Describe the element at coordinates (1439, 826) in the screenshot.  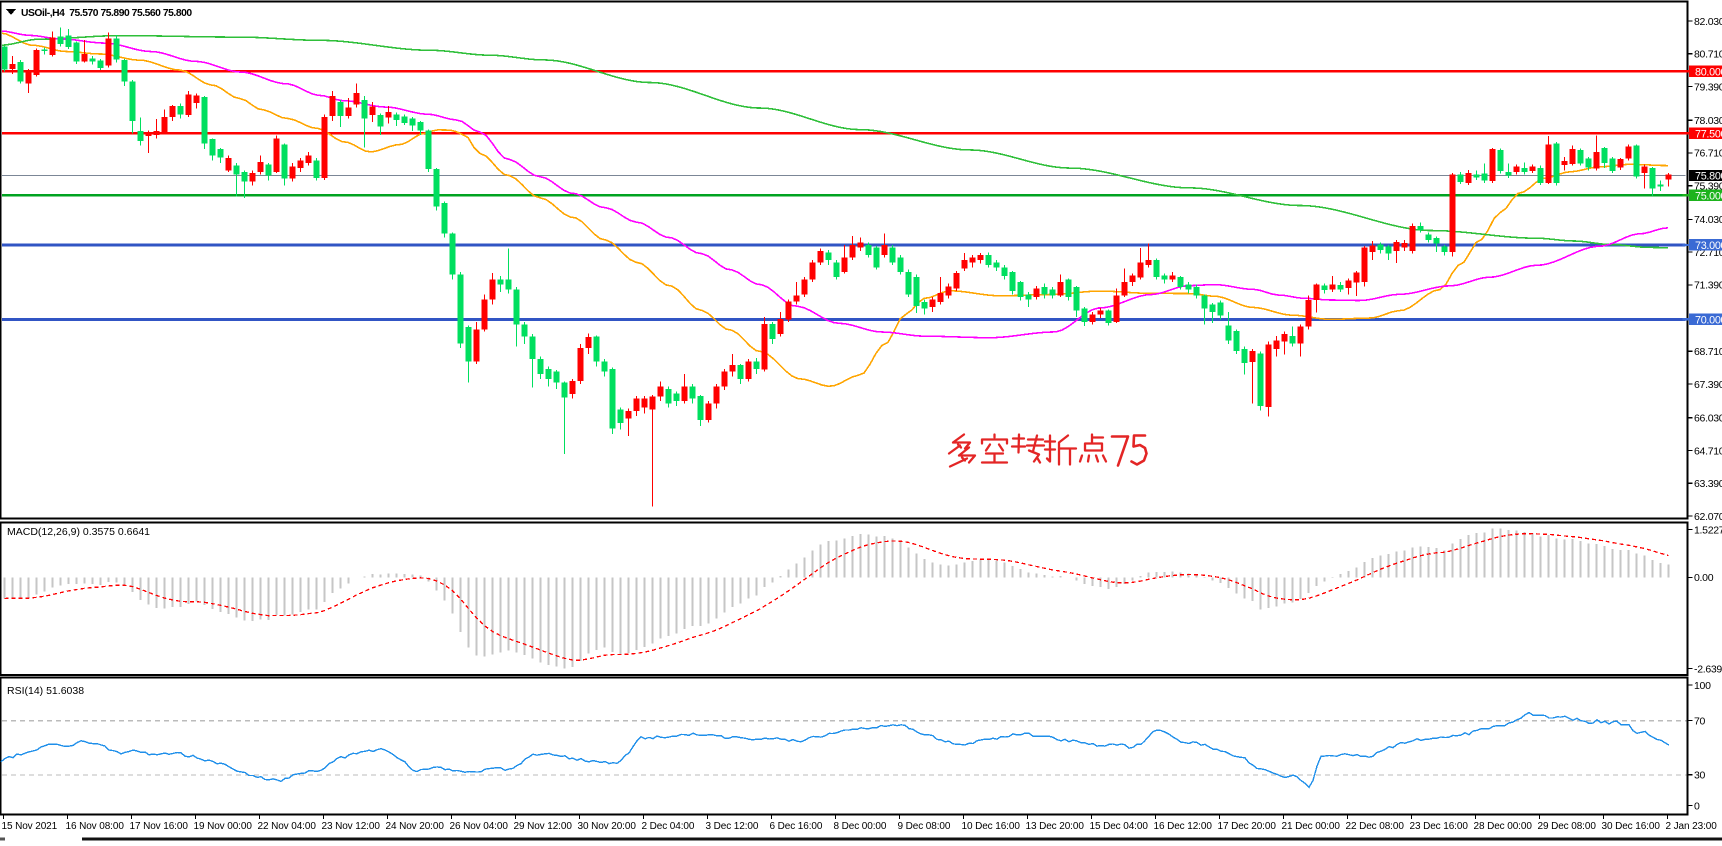
I see `svg-text: 23 Dec 16:00` at that location.